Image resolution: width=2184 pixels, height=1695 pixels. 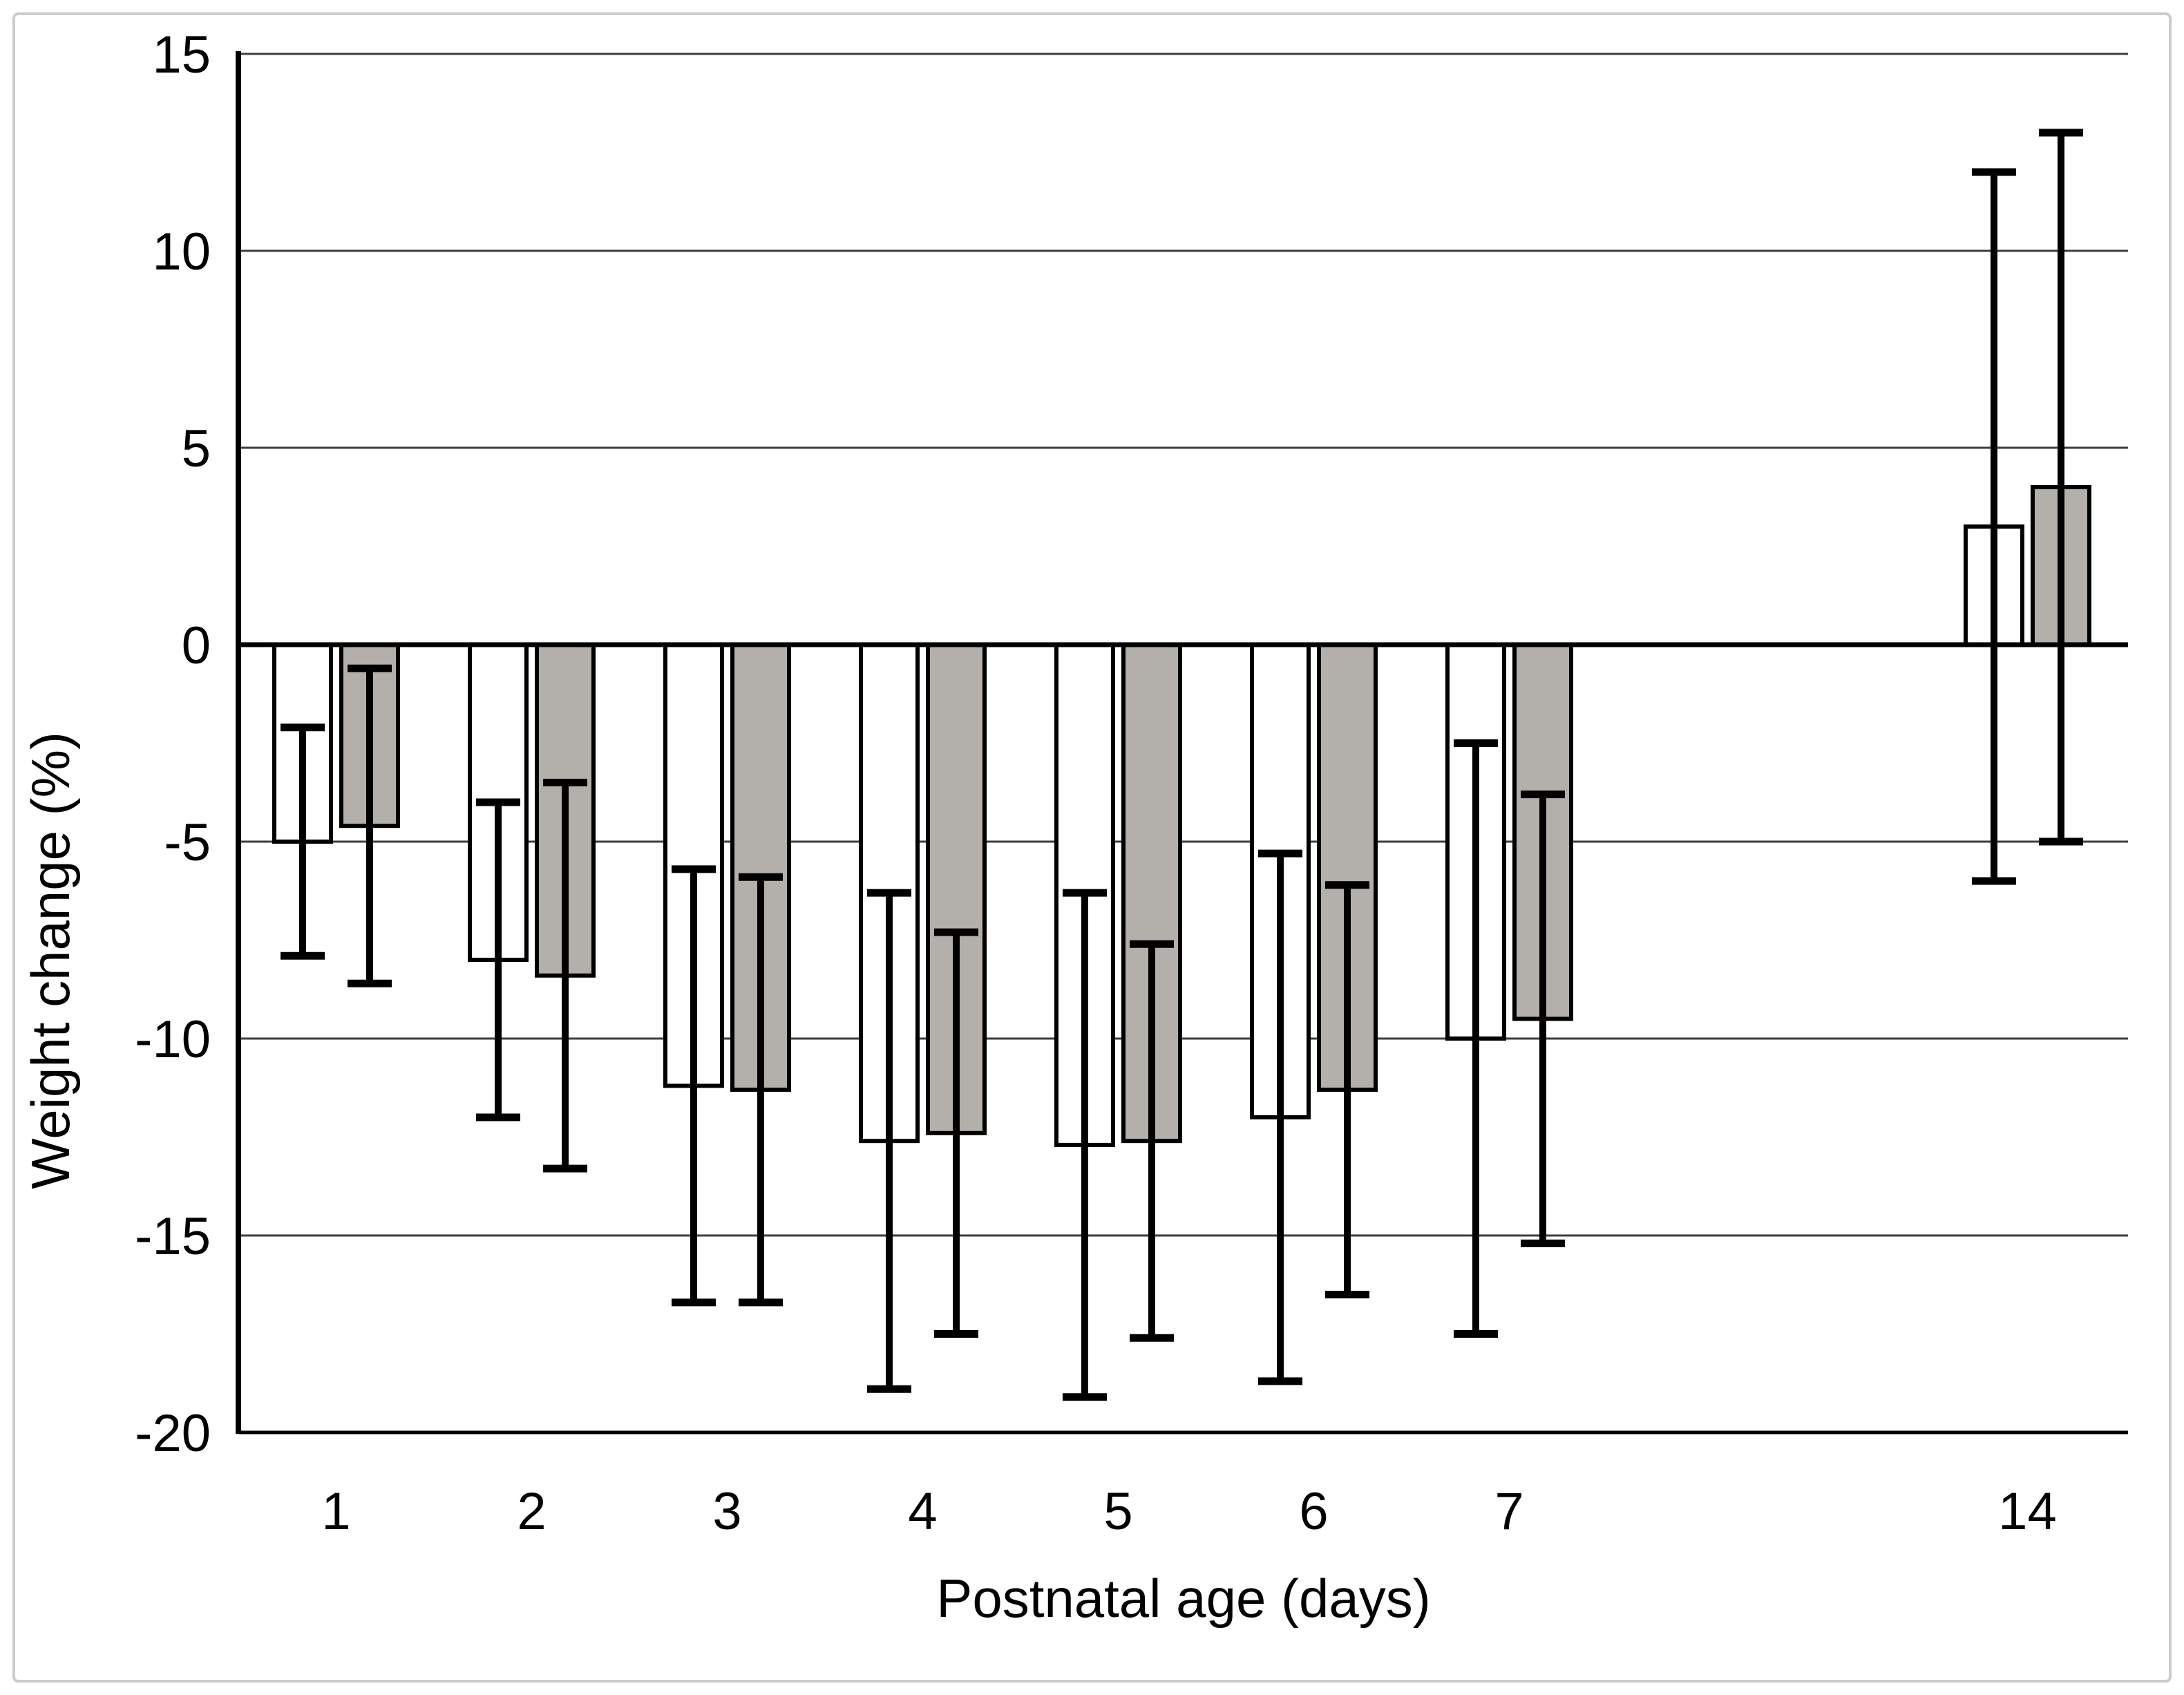 What do you see at coordinates (1183, 1598) in the screenshot?
I see `x-axis-title: Postnatal age (days)` at bounding box center [1183, 1598].